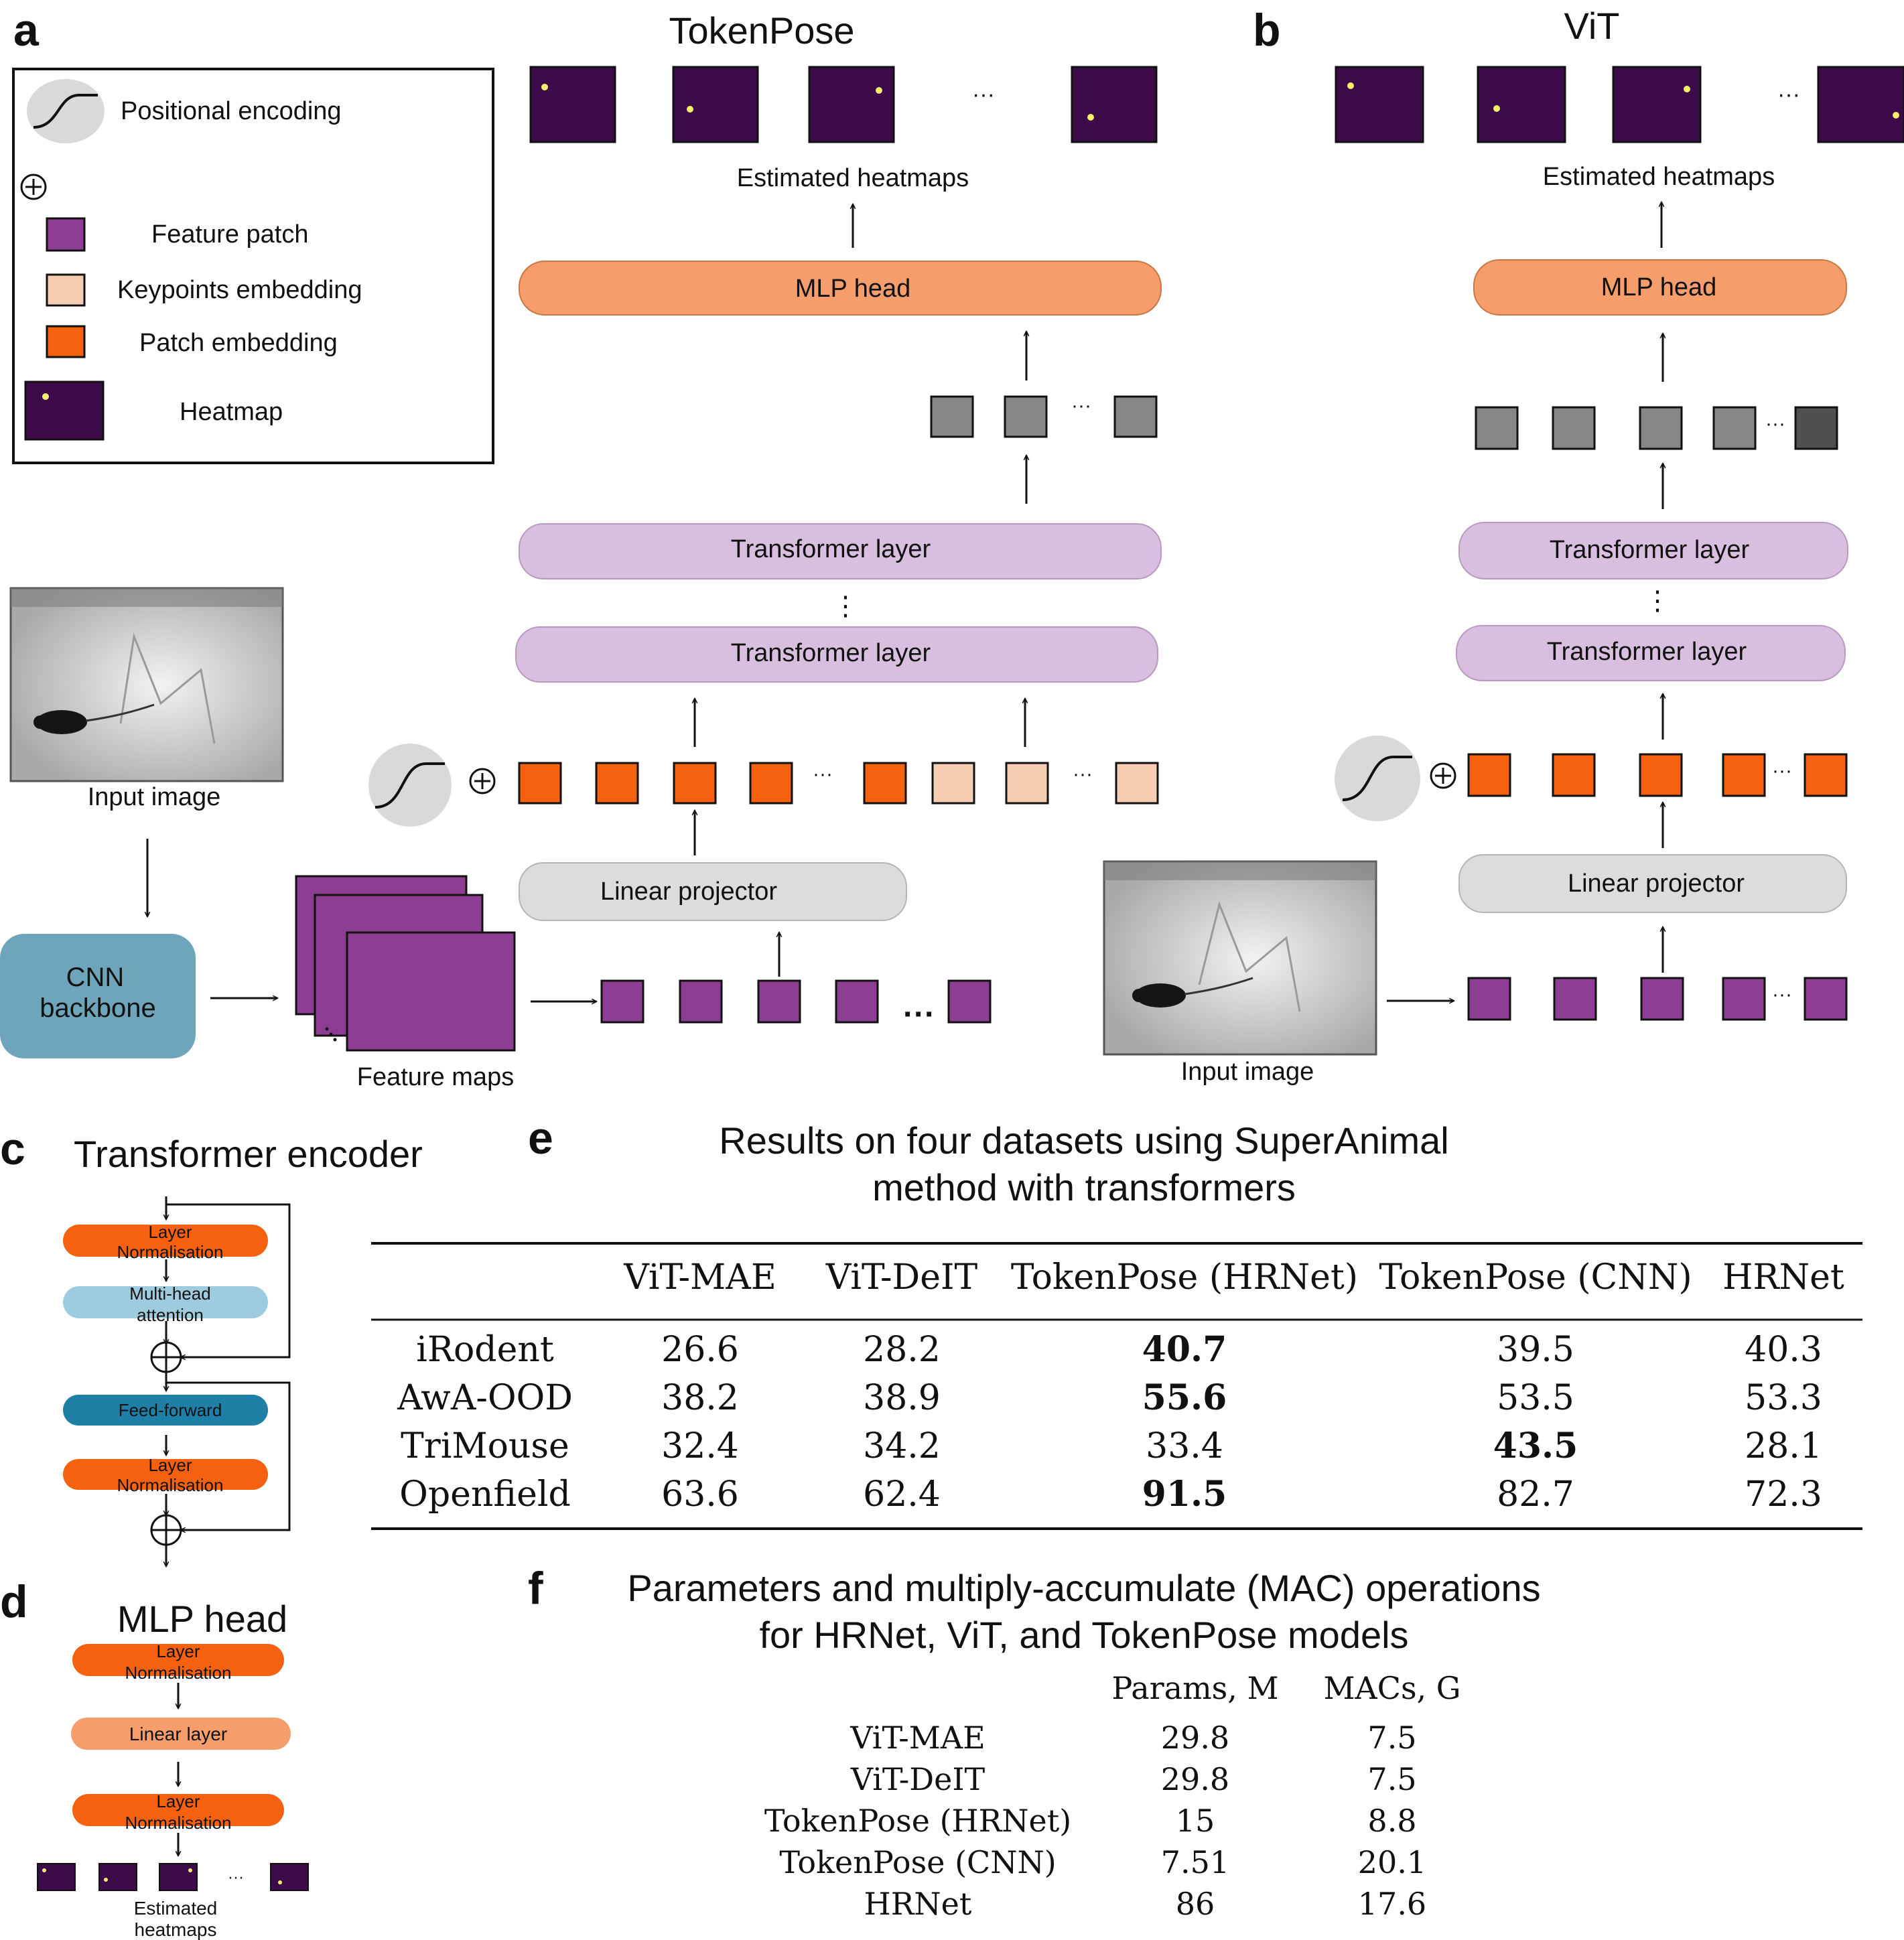 The height and width of the screenshot is (1940, 1904). What do you see at coordinates (1535, 1446) in the screenshot?
I see `table-e-cell: 43.5` at bounding box center [1535, 1446].